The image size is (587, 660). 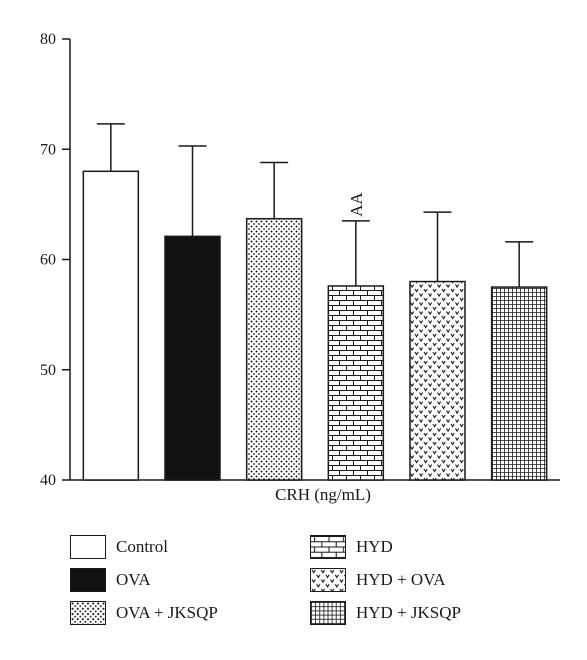 I want to click on y-tick-label: 40, so click(x=48, y=480).